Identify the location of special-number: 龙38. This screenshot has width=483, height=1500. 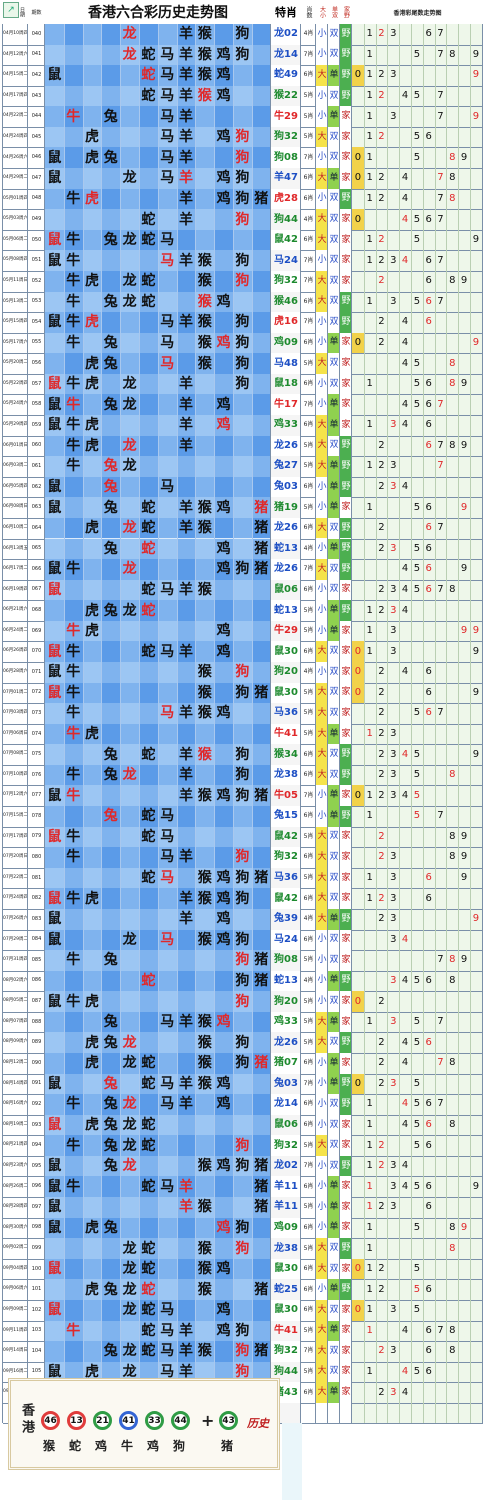
(286, 775).